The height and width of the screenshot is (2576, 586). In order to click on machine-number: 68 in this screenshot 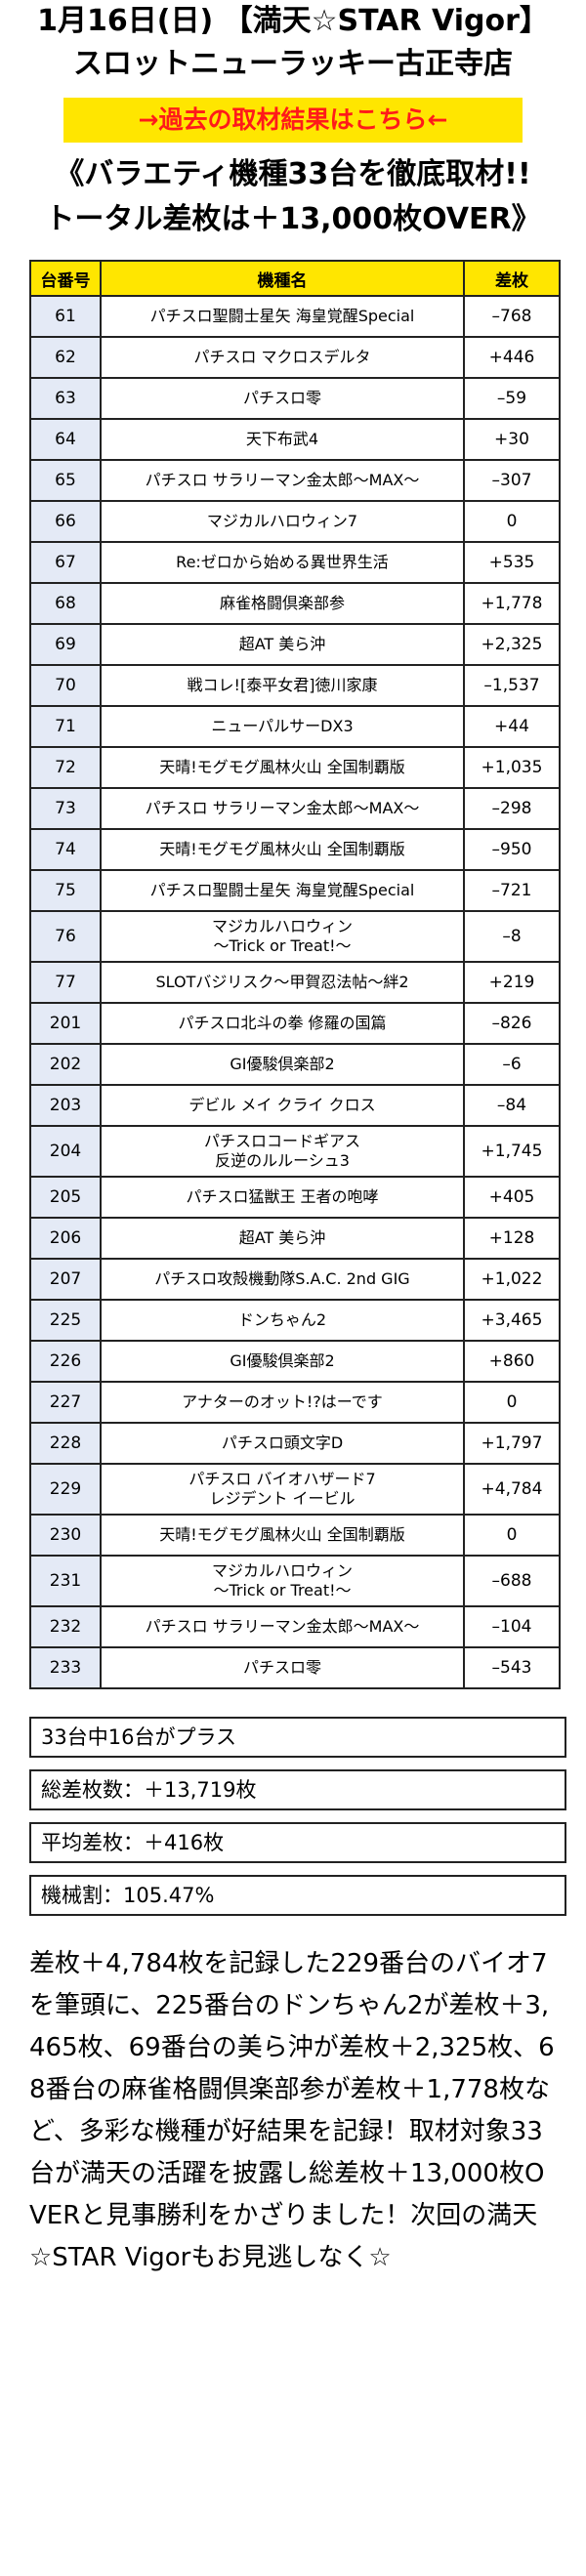, I will do `click(65, 603)`.